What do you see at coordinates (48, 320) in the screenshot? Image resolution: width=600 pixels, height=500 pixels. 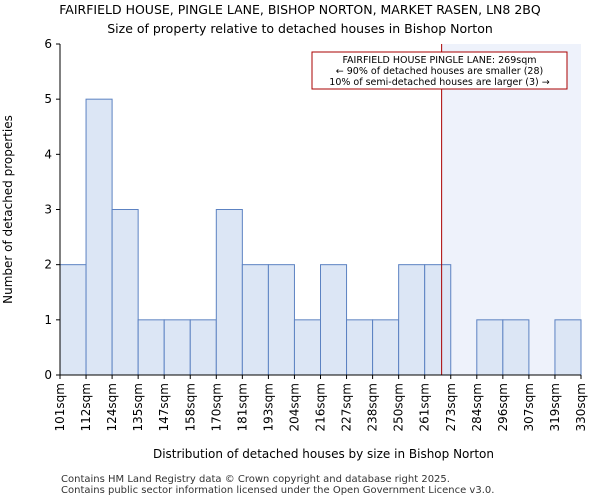 I see `y-tick-label: 1` at bounding box center [48, 320].